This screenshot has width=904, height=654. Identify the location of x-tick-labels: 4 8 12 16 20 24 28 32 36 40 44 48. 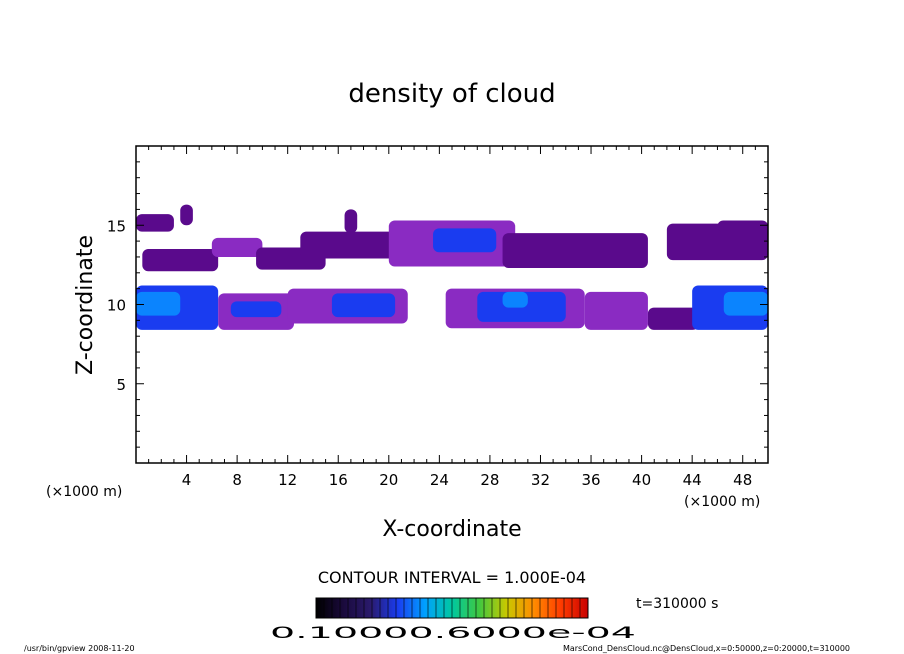
(467, 480).